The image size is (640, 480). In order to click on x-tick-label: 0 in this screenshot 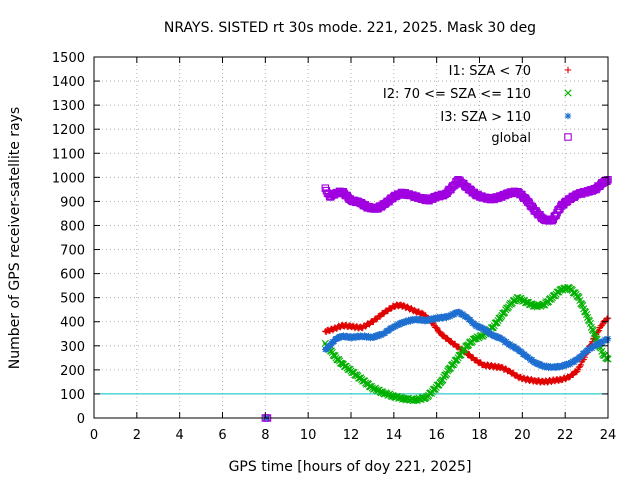, I will do `click(94, 435)`.